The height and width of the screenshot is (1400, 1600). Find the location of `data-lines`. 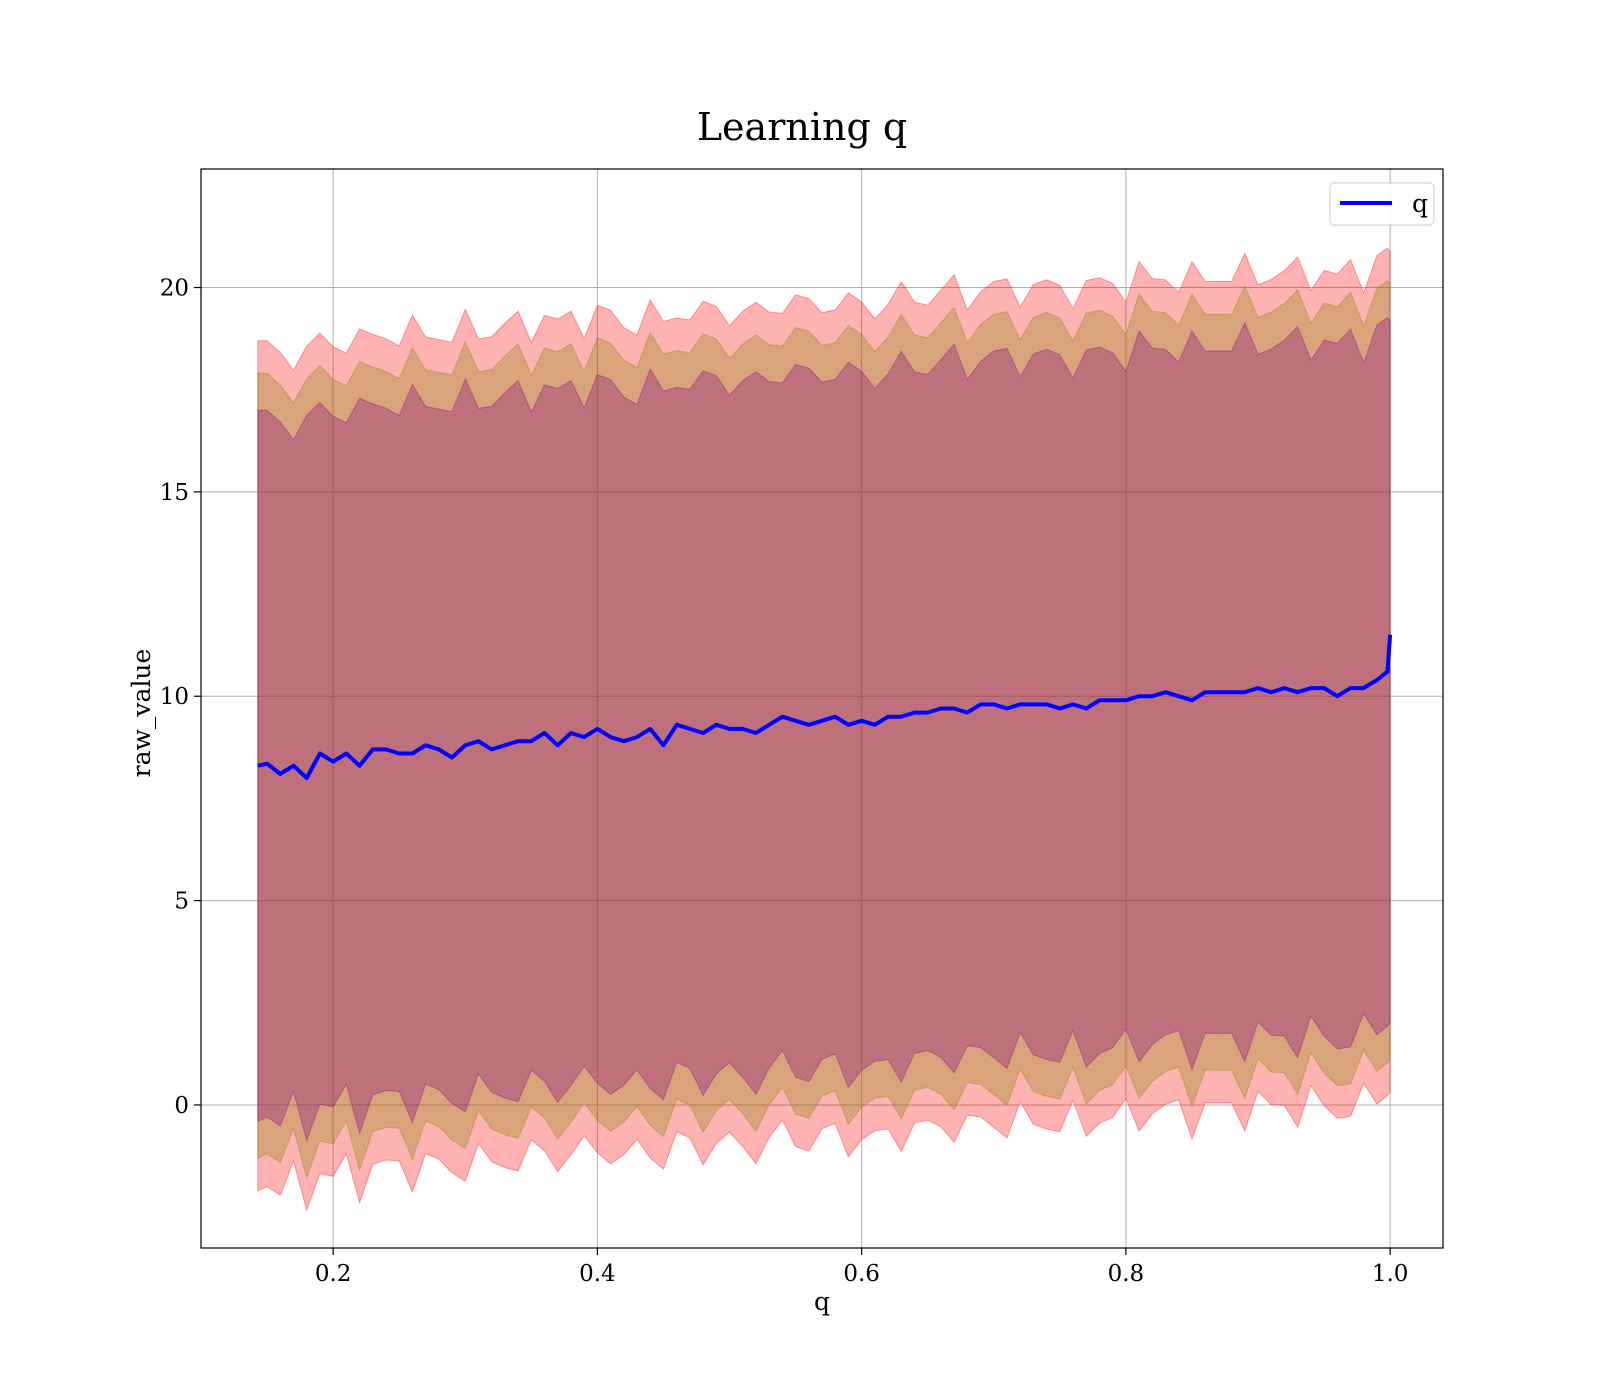

data-lines is located at coordinates (825, 707).